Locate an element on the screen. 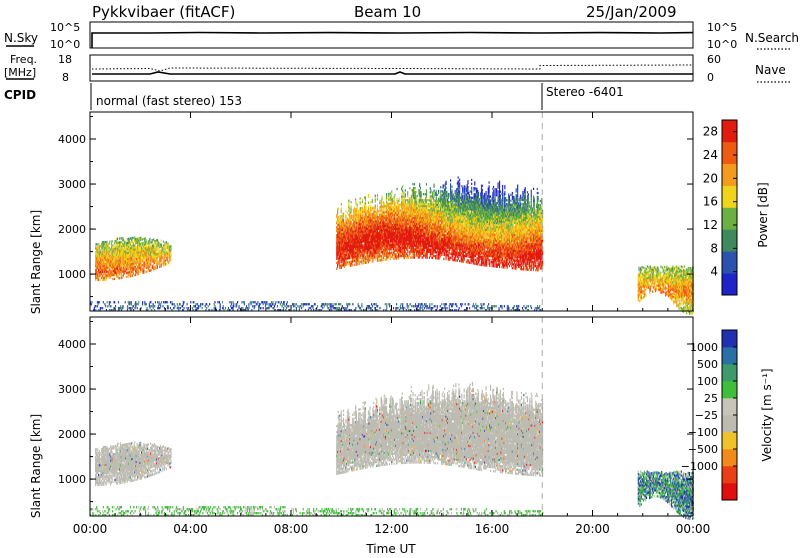 The height and width of the screenshot is (558, 800). nsky-trace is located at coordinates (392, 41).